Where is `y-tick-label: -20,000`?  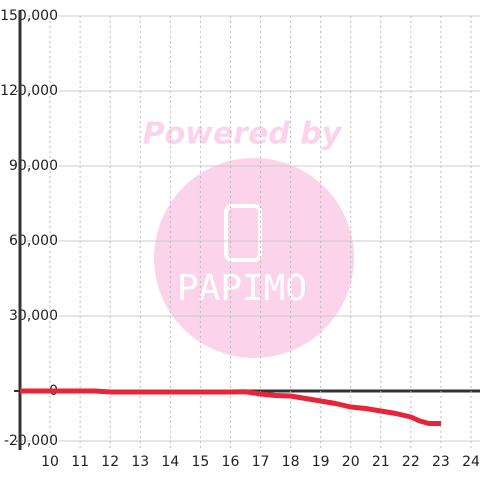 y-tick-label: -20,000 is located at coordinates (31, 441).